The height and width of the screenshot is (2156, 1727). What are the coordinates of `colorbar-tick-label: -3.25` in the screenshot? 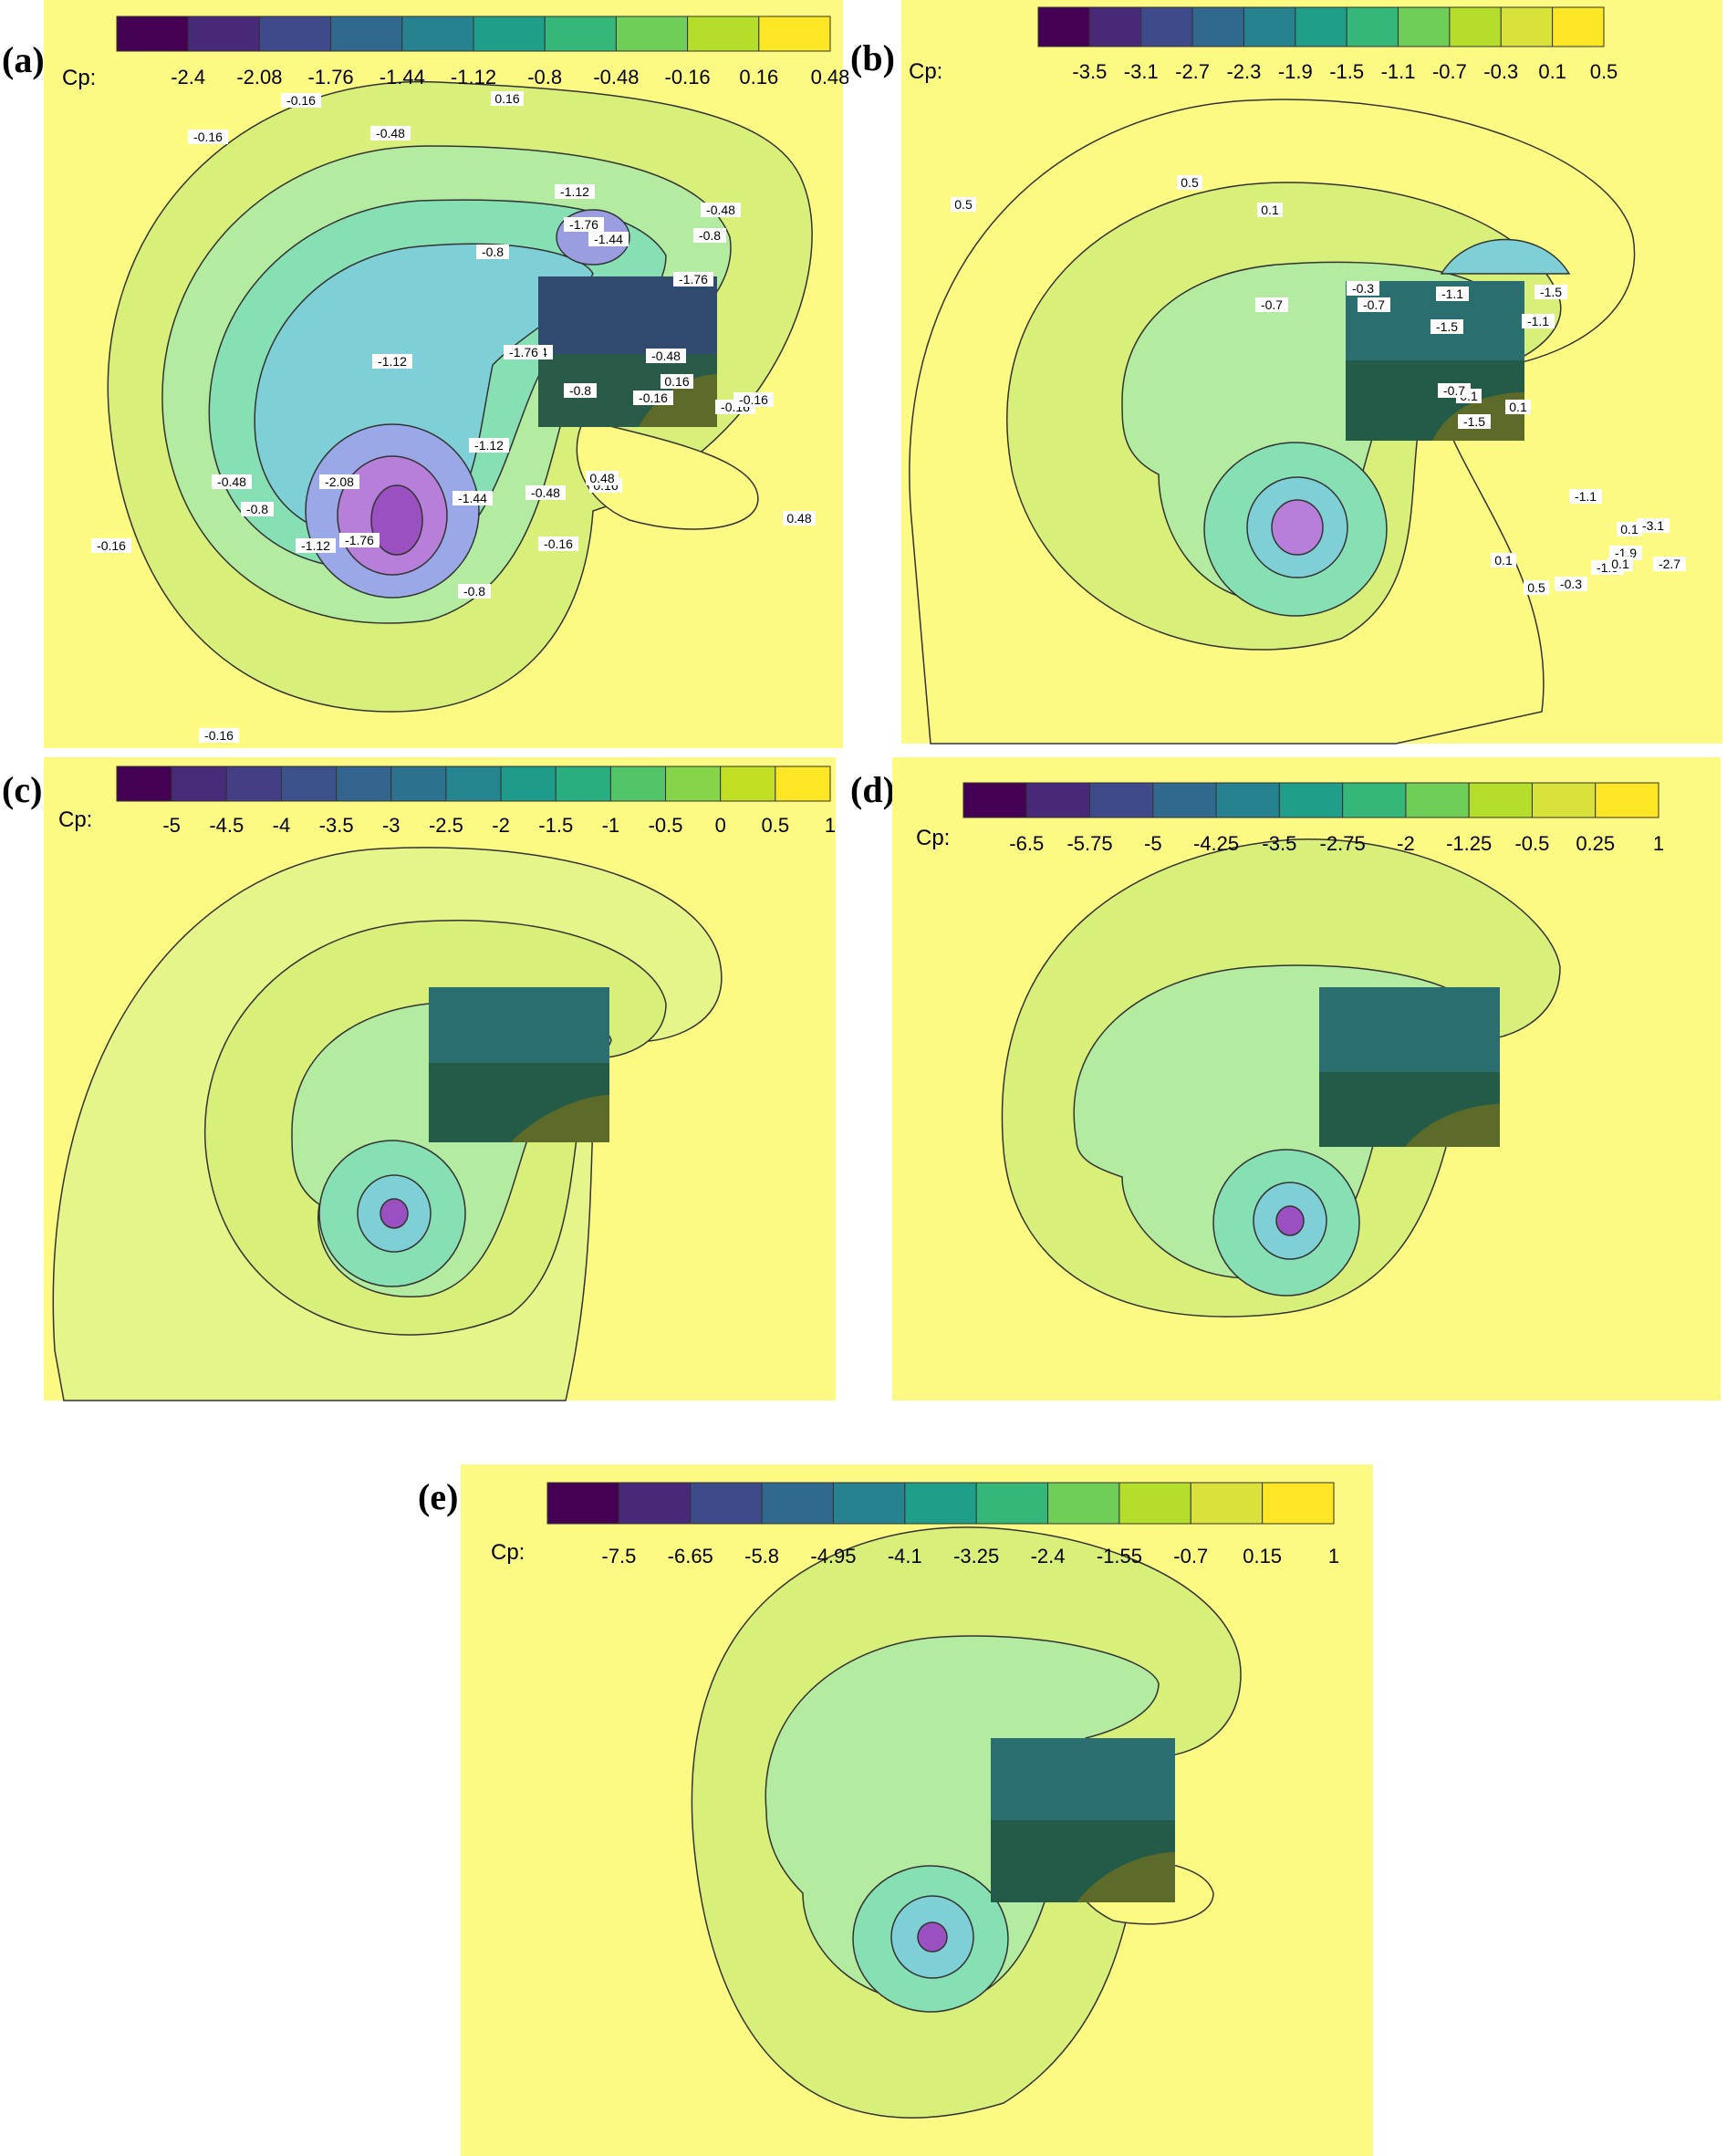 It's located at (976, 1557).